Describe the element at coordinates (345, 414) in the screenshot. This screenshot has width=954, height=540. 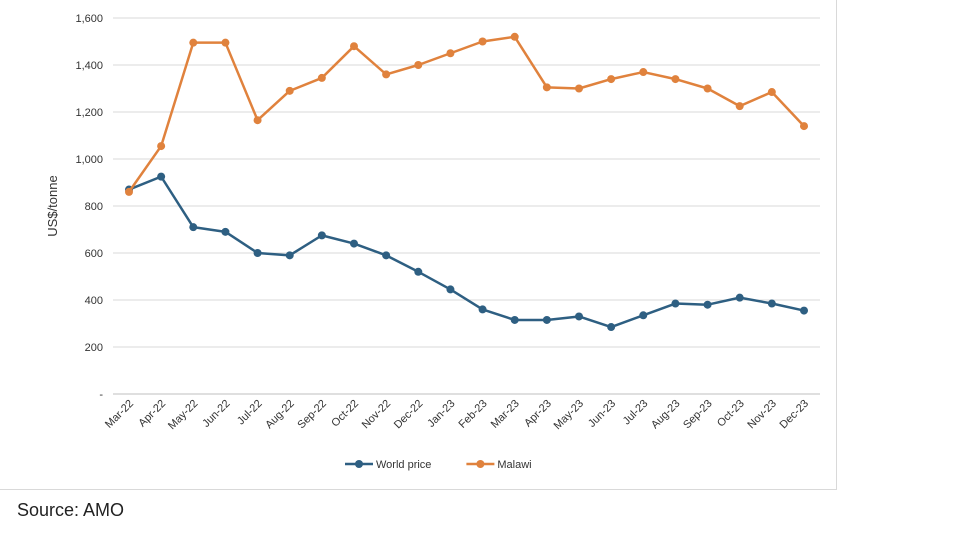
I see `x-tick-label: Oct-22` at that location.